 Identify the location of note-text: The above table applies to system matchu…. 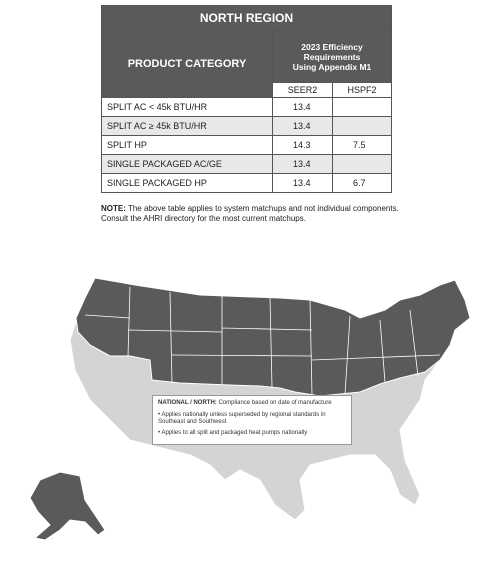
(250, 213).